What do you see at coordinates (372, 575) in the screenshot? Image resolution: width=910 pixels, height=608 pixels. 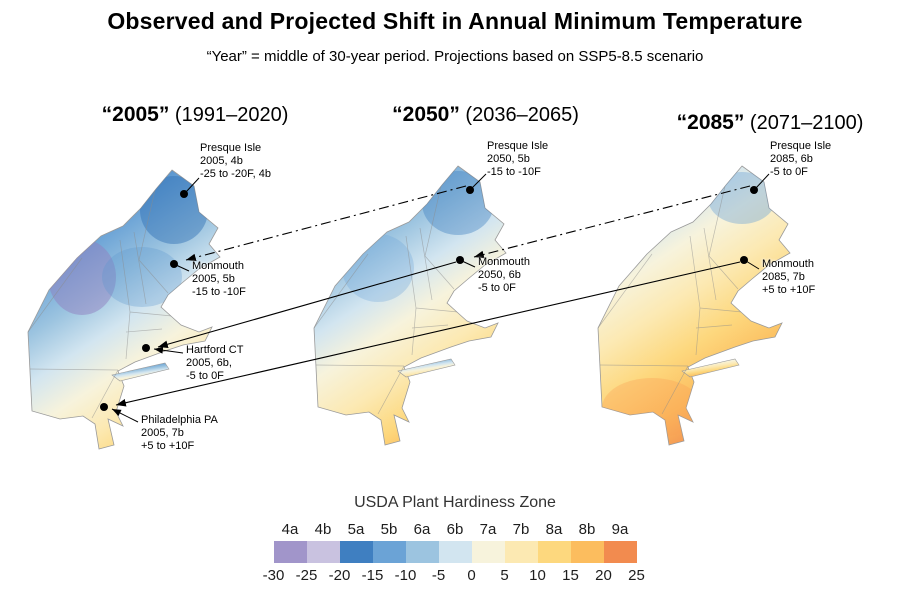 I see `legend-temp: -15` at bounding box center [372, 575].